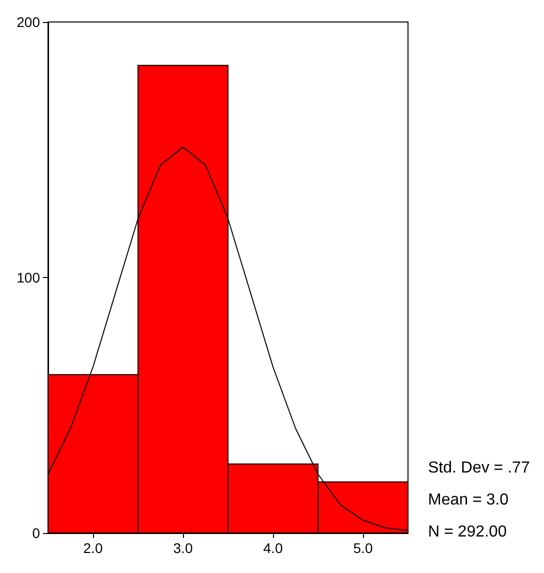 This screenshot has height=573, width=544. Describe the element at coordinates (479, 468) in the screenshot. I see `text: Std. Dev = .77` at that location.